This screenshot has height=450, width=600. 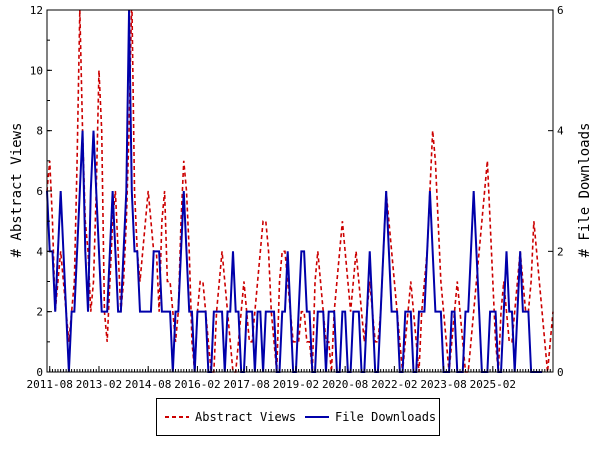 I want to click on legend-swatch-abstract-views, so click(x=177, y=417).